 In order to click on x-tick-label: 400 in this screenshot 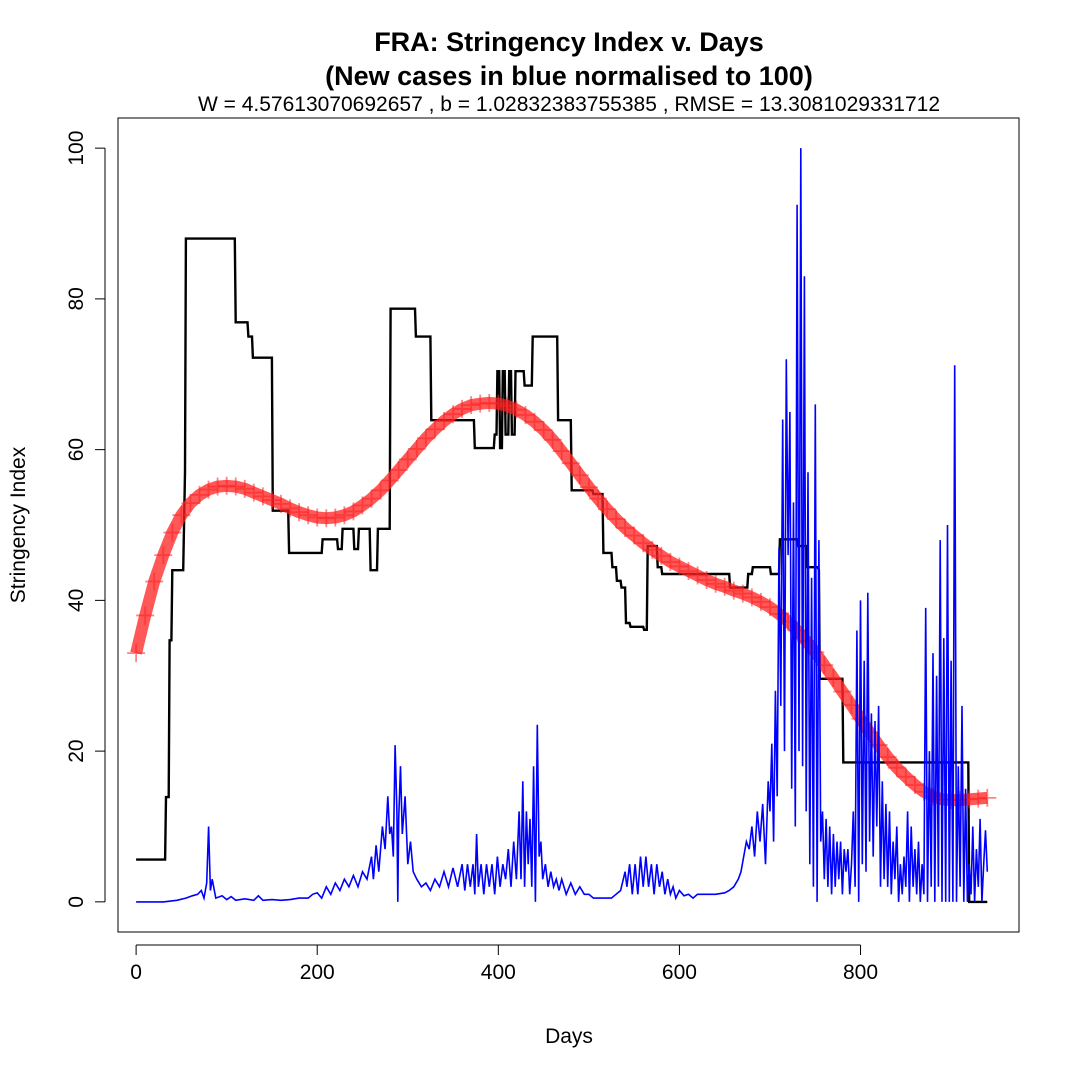, I will do `click(498, 972)`.